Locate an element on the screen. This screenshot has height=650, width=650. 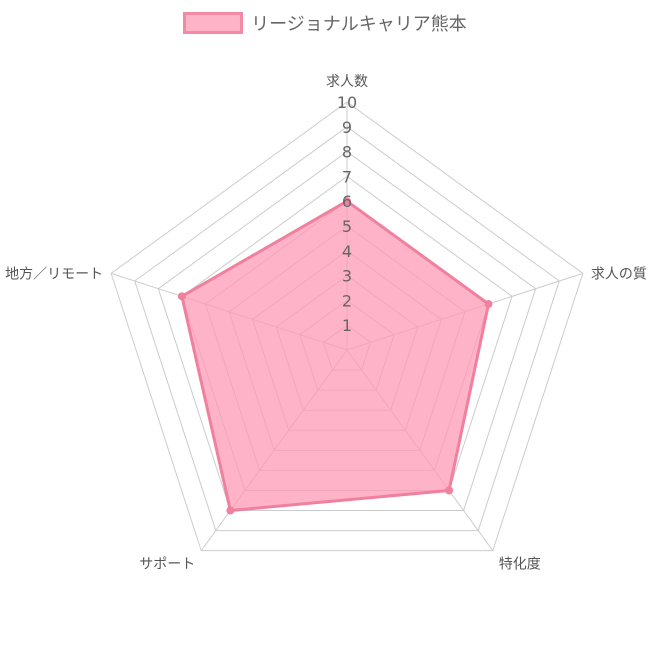
tick-label: 4 is located at coordinates (347, 251).